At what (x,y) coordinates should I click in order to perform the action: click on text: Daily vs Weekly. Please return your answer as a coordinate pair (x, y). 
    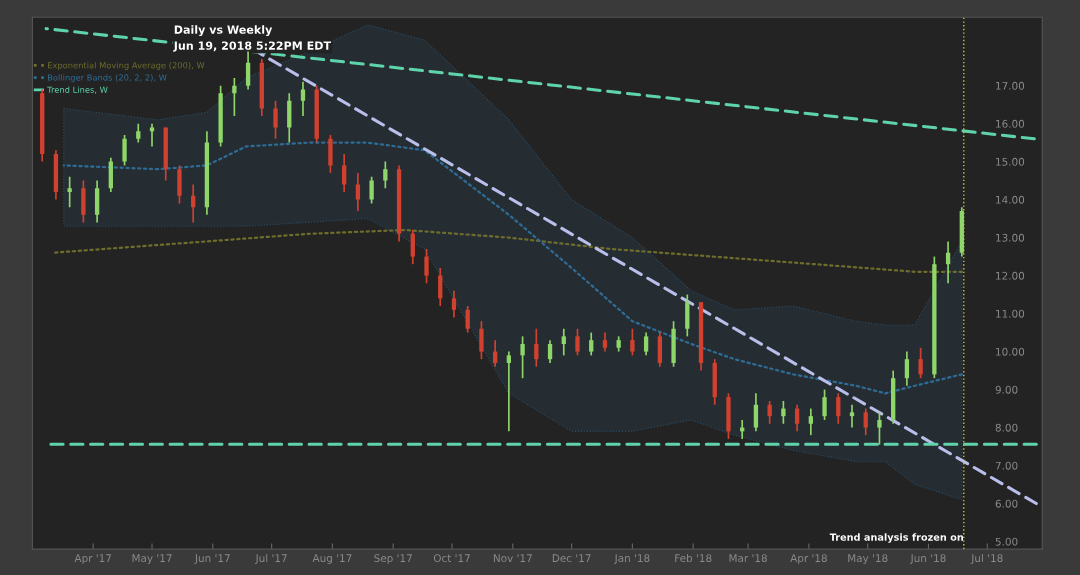
    Looking at the image, I should click on (223, 31).